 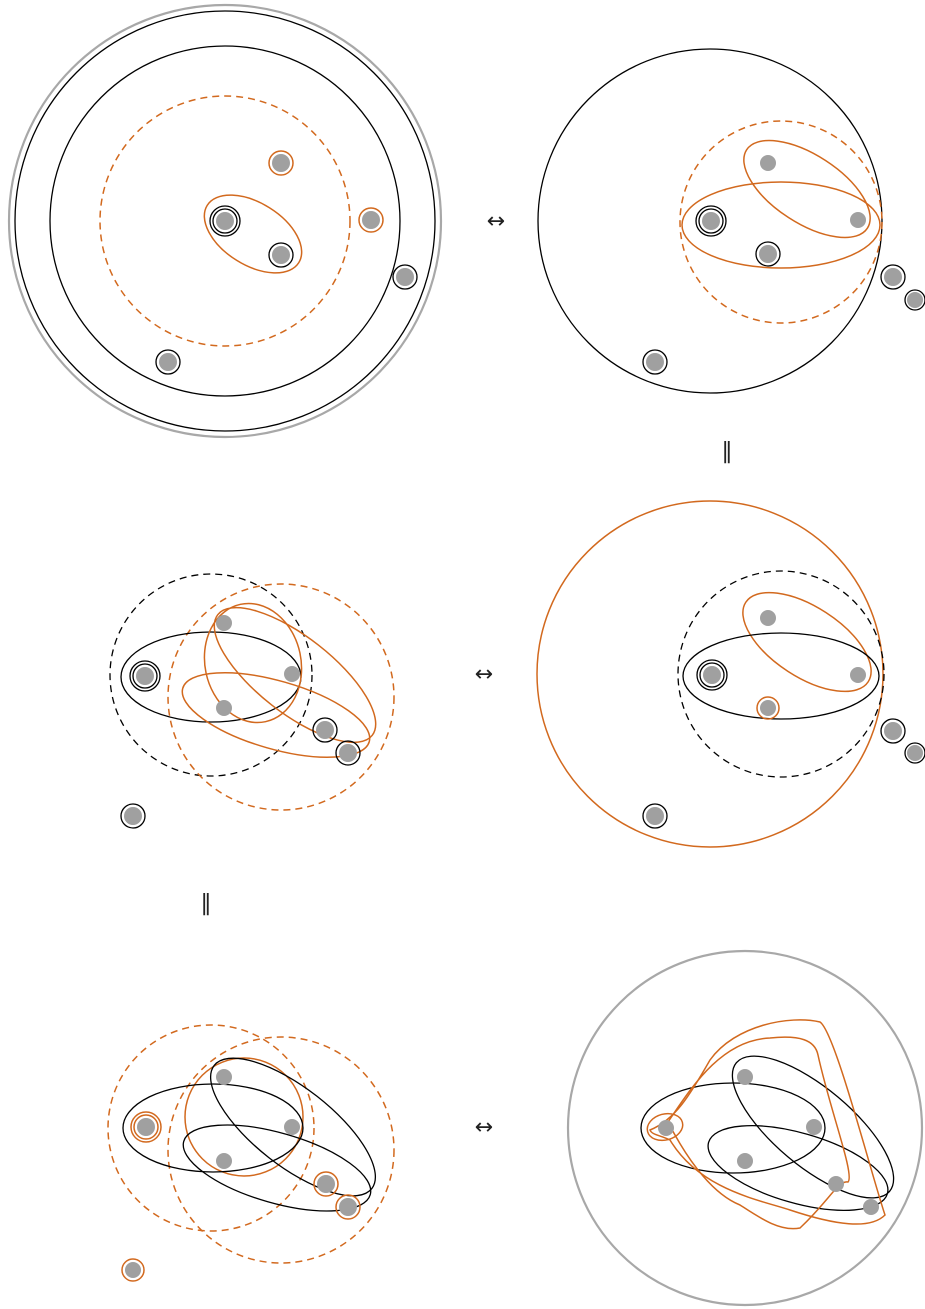 I want to click on equals-sign-right: ‖, so click(x=727, y=451).